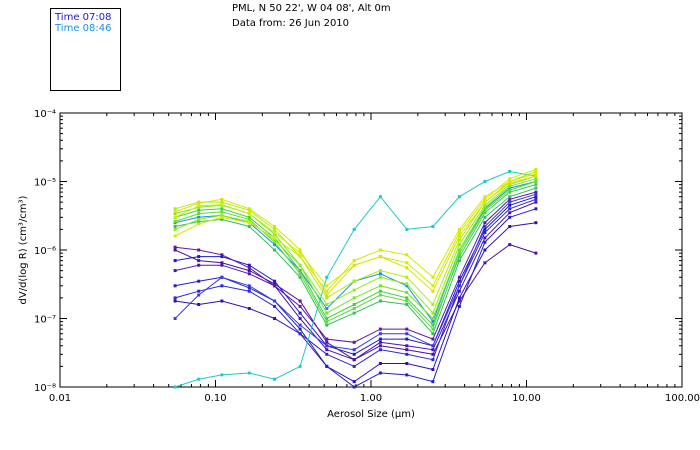 This screenshot has height=450, width=700. Describe the element at coordinates (355, 232) in the screenshot. I see `series-line` at that location.